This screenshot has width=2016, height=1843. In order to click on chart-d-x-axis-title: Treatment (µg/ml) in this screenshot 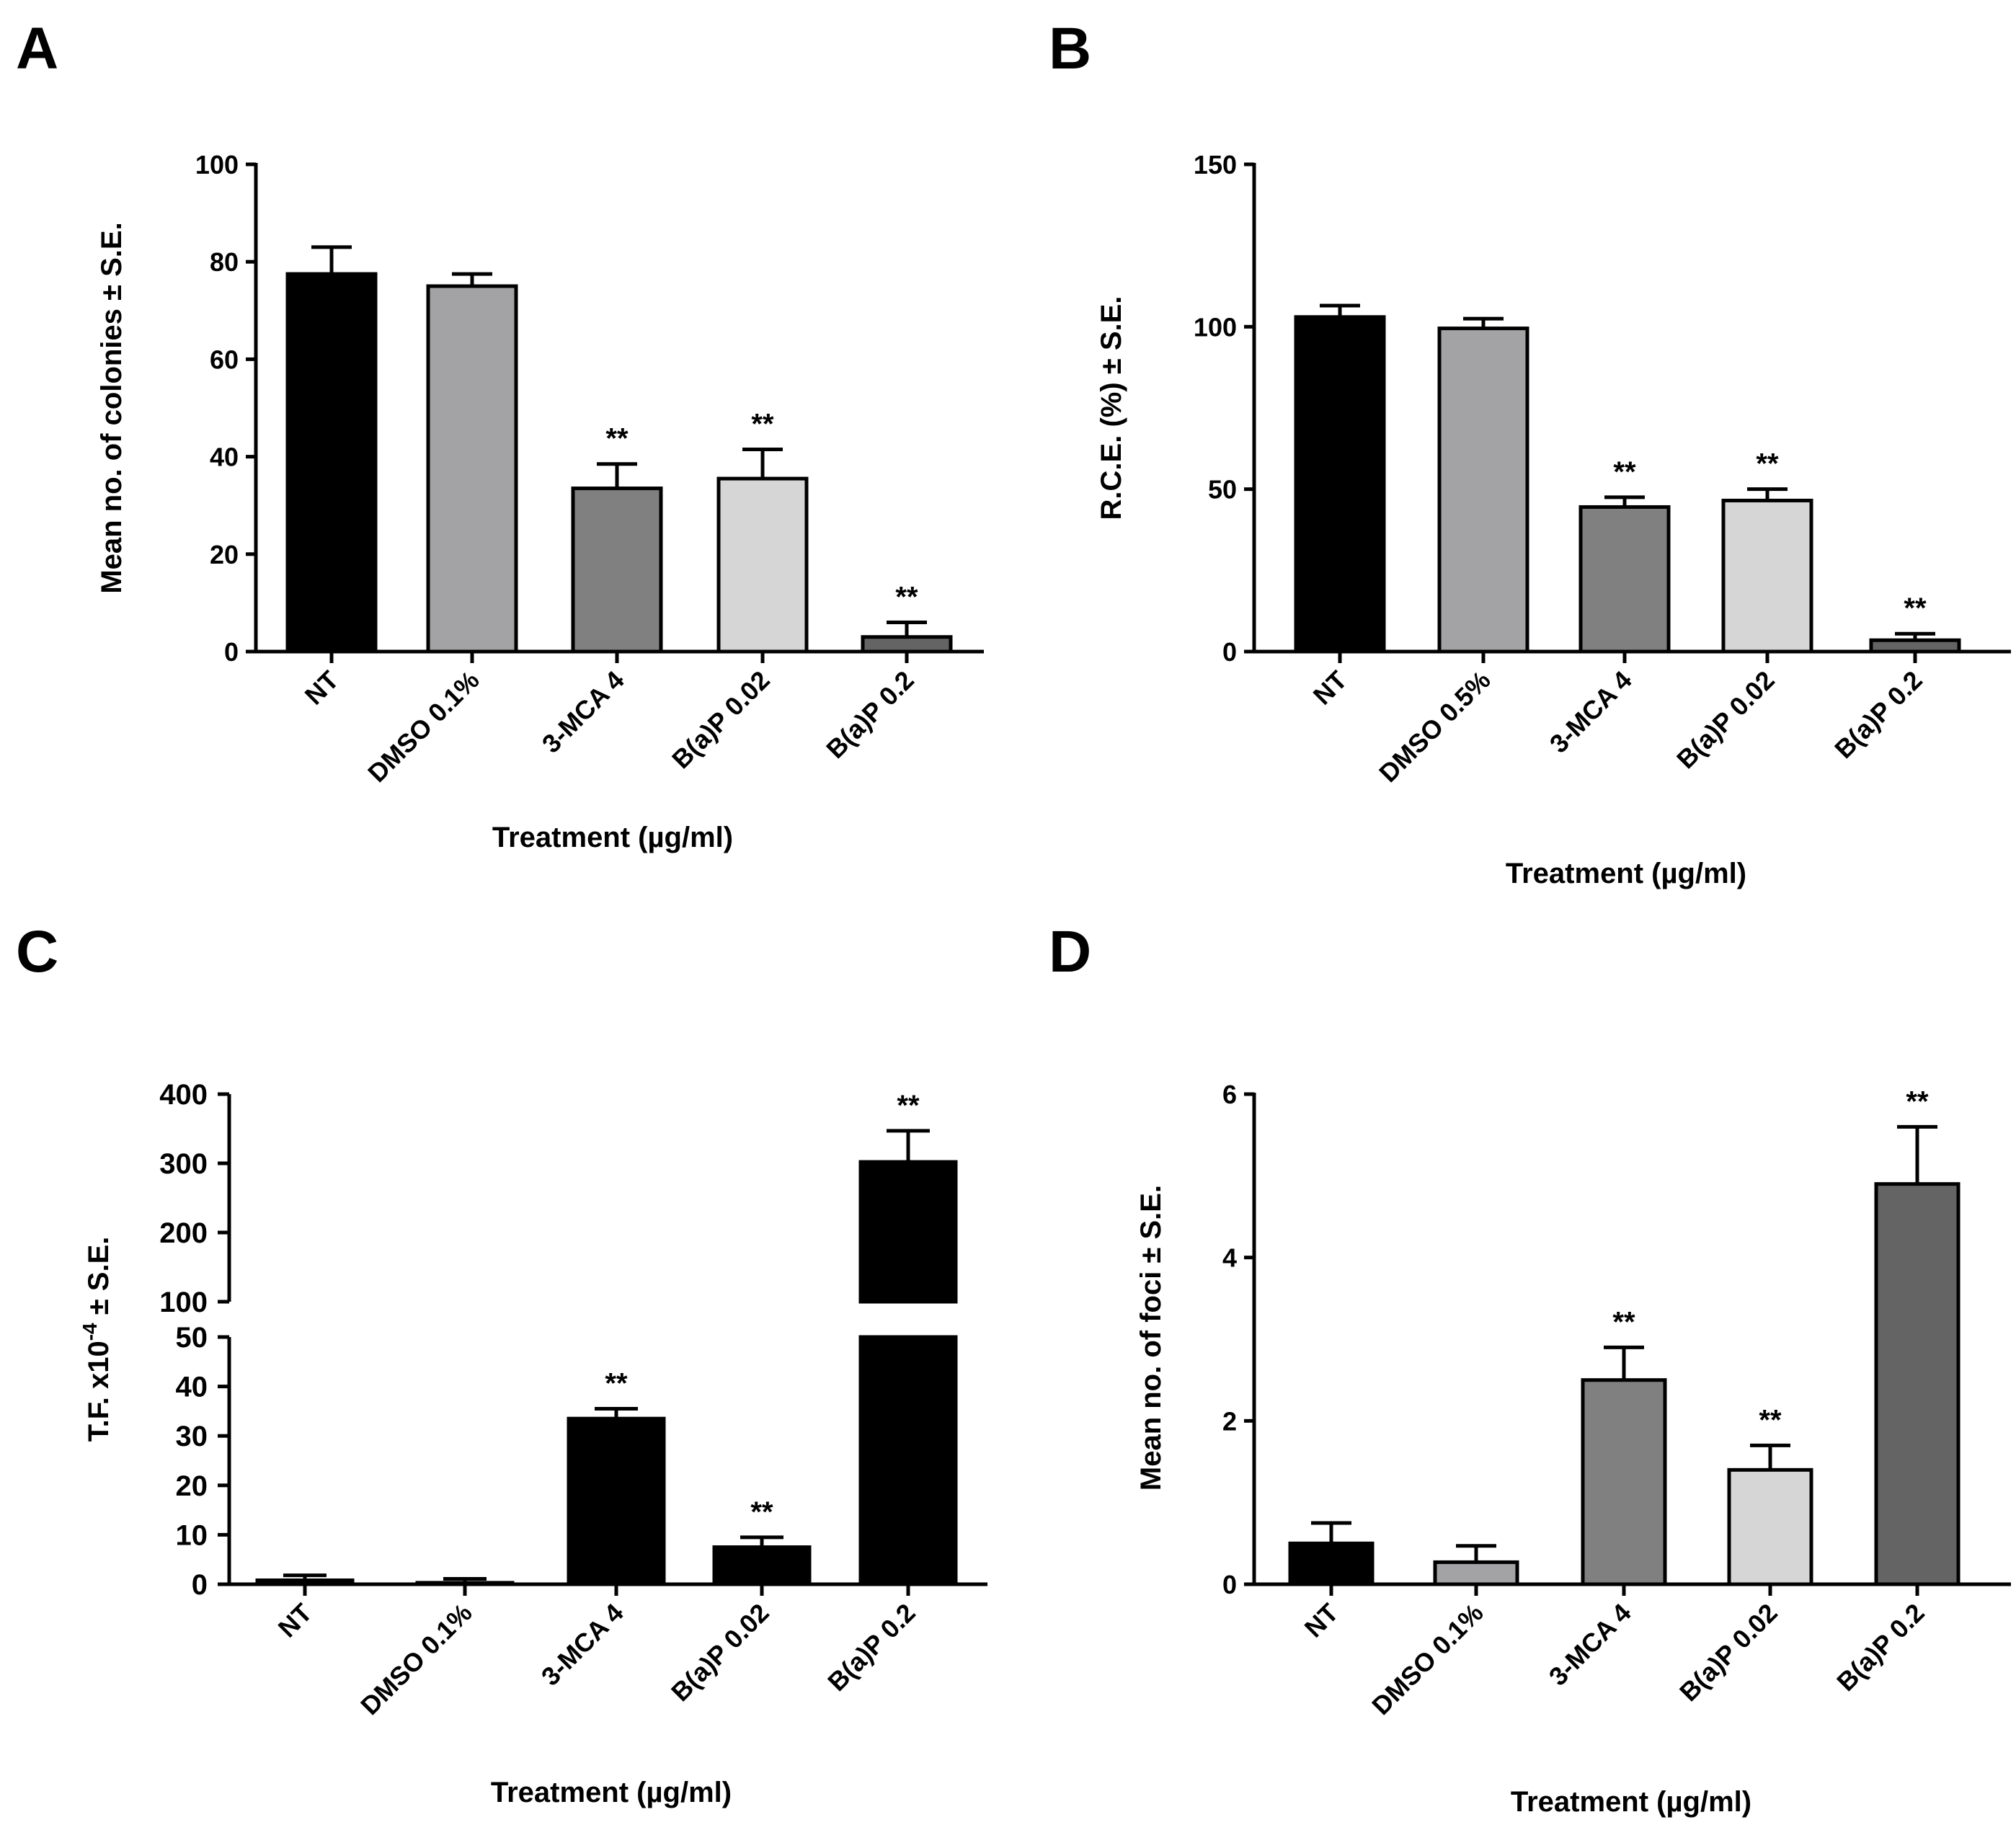, I will do `click(1631, 1802)`.